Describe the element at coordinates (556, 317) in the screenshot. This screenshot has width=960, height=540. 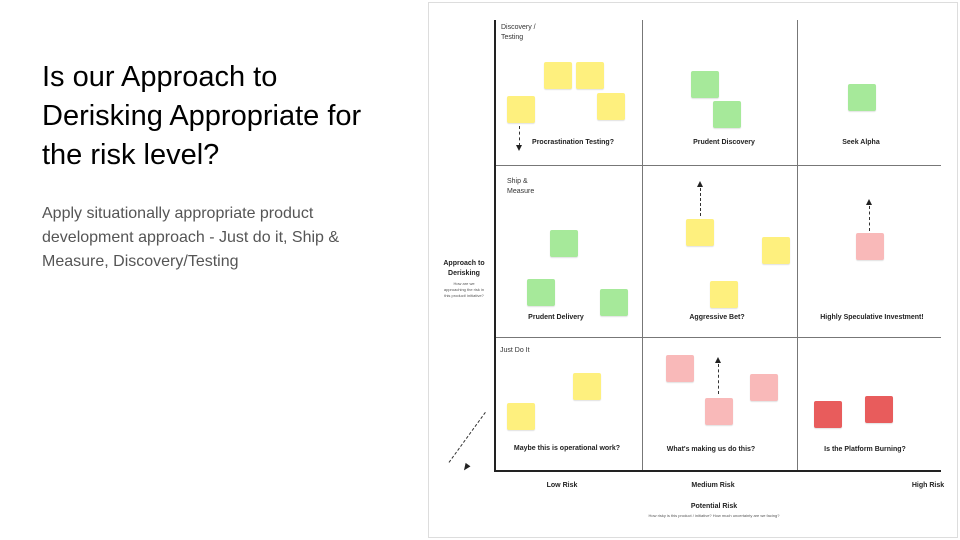
I see `cell-label: Prudent Delivery` at that location.